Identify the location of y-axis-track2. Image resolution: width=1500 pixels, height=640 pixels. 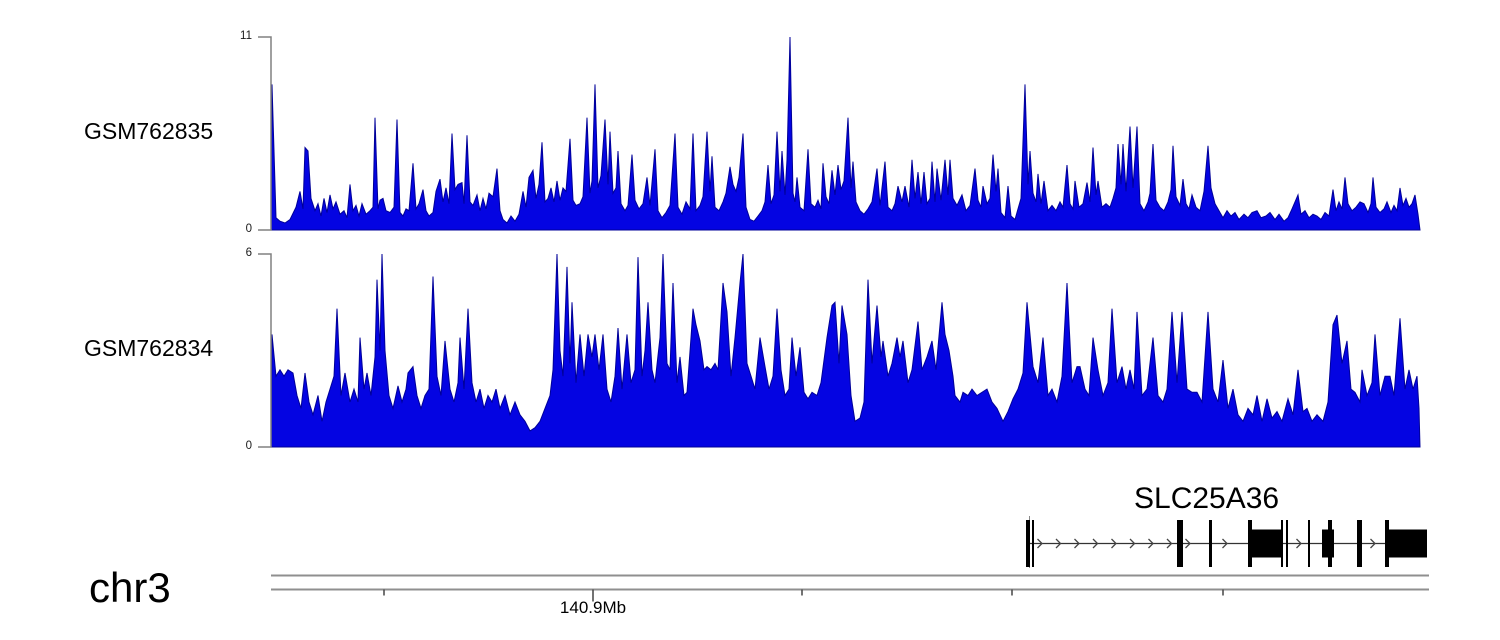
(265, 350).